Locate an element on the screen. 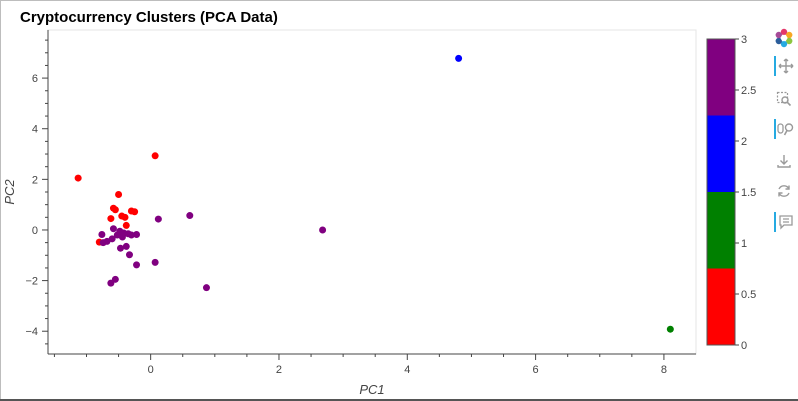 This screenshot has height=401, width=798. colorbar-tick-label: 2 is located at coordinates (744, 142).